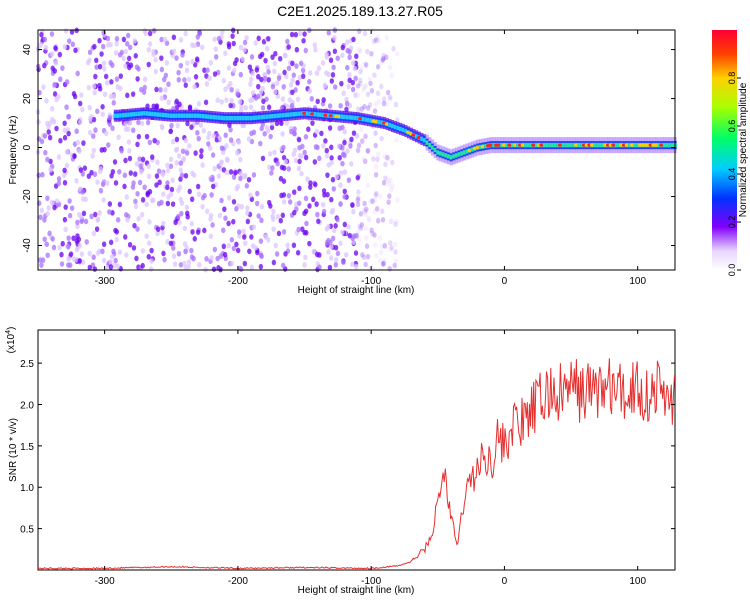 This screenshot has width=750, height=600. Describe the element at coordinates (27, 50) in the screenshot. I see `spectrogram-y-tick-label: 40` at that location.